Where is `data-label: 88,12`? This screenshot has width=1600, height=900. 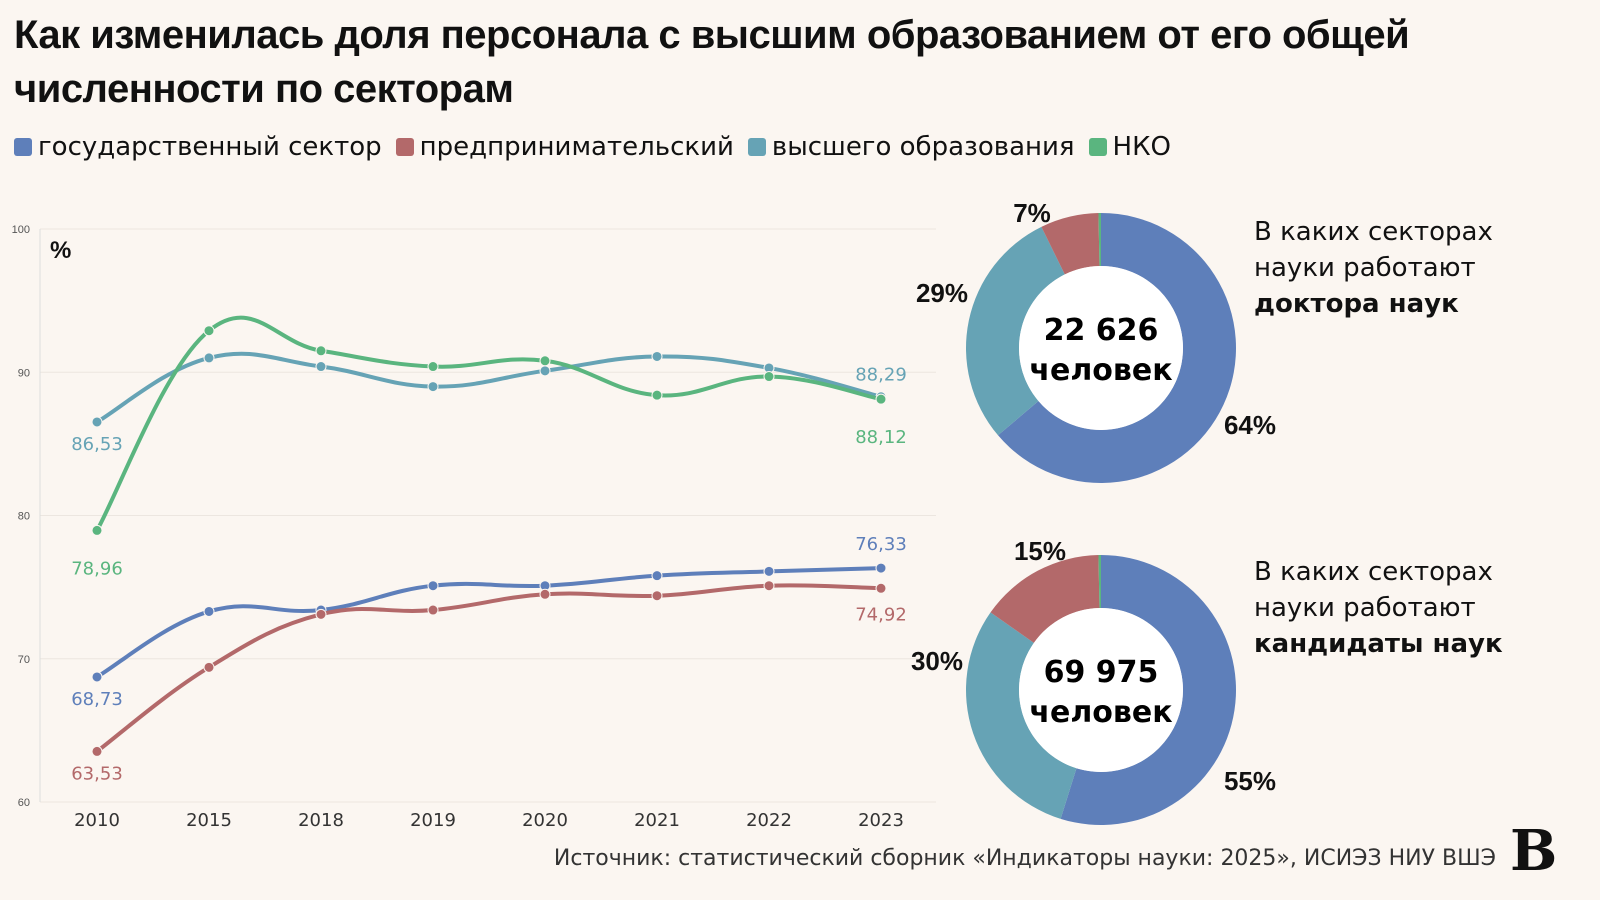
data-label: 88,12 is located at coordinates (881, 437).